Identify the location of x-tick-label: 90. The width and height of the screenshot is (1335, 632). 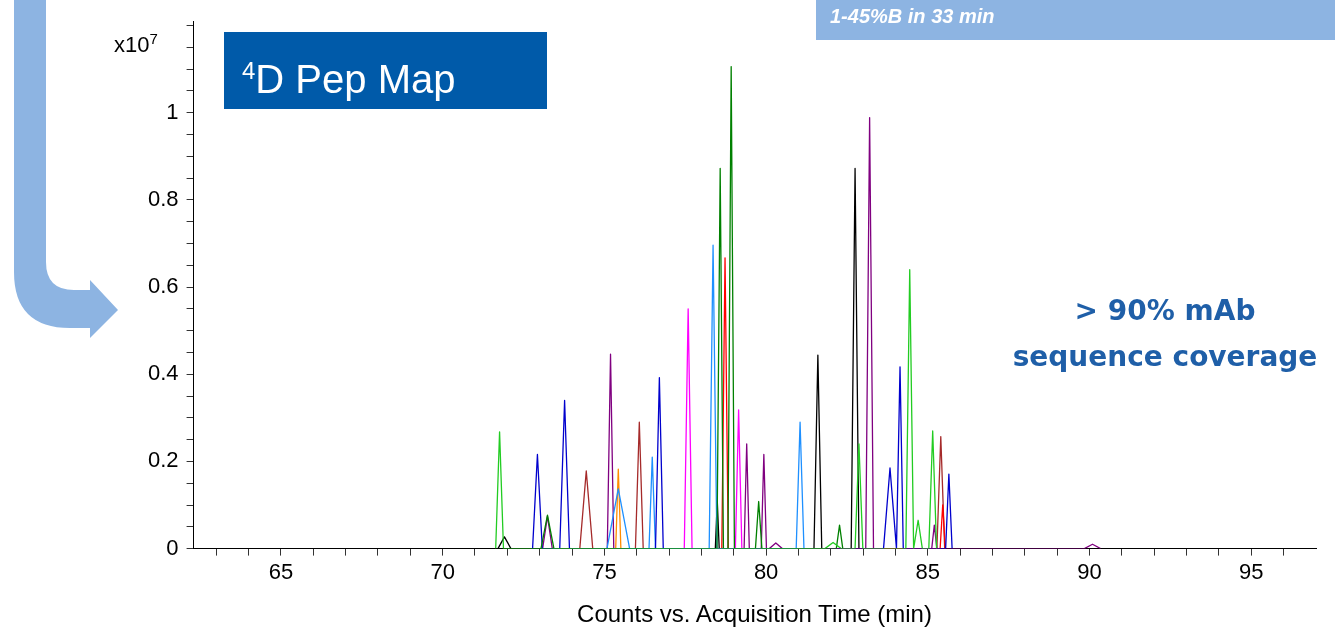
(1089, 571).